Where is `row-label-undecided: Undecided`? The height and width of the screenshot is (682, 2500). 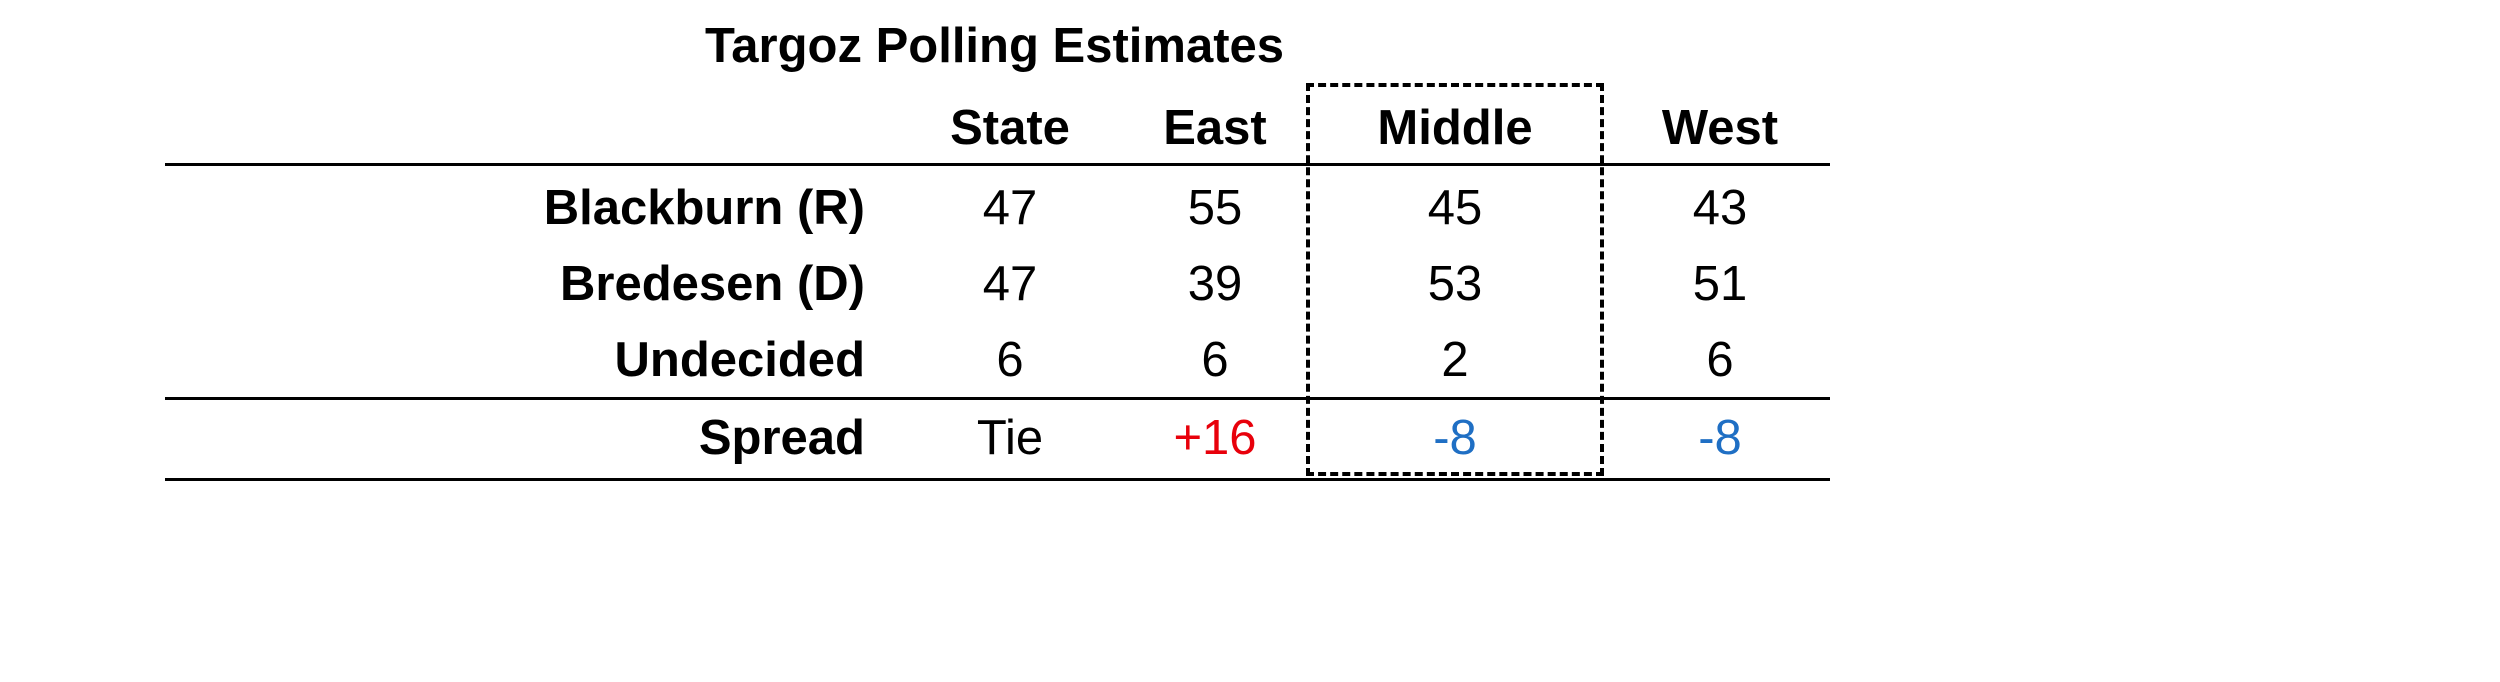
row-label-undecided: Undecided is located at coordinates (739, 360).